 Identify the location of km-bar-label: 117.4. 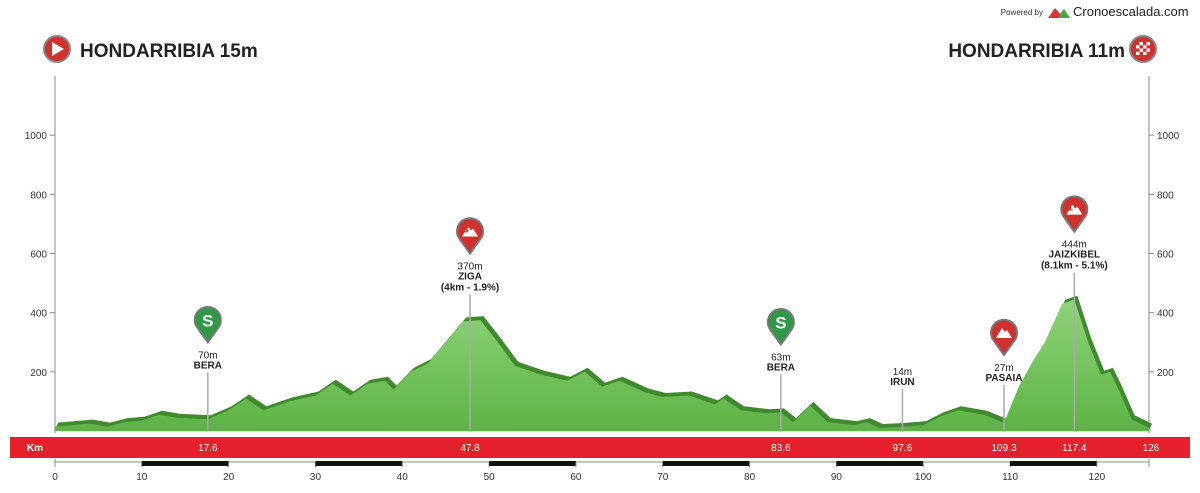
(1074, 448).